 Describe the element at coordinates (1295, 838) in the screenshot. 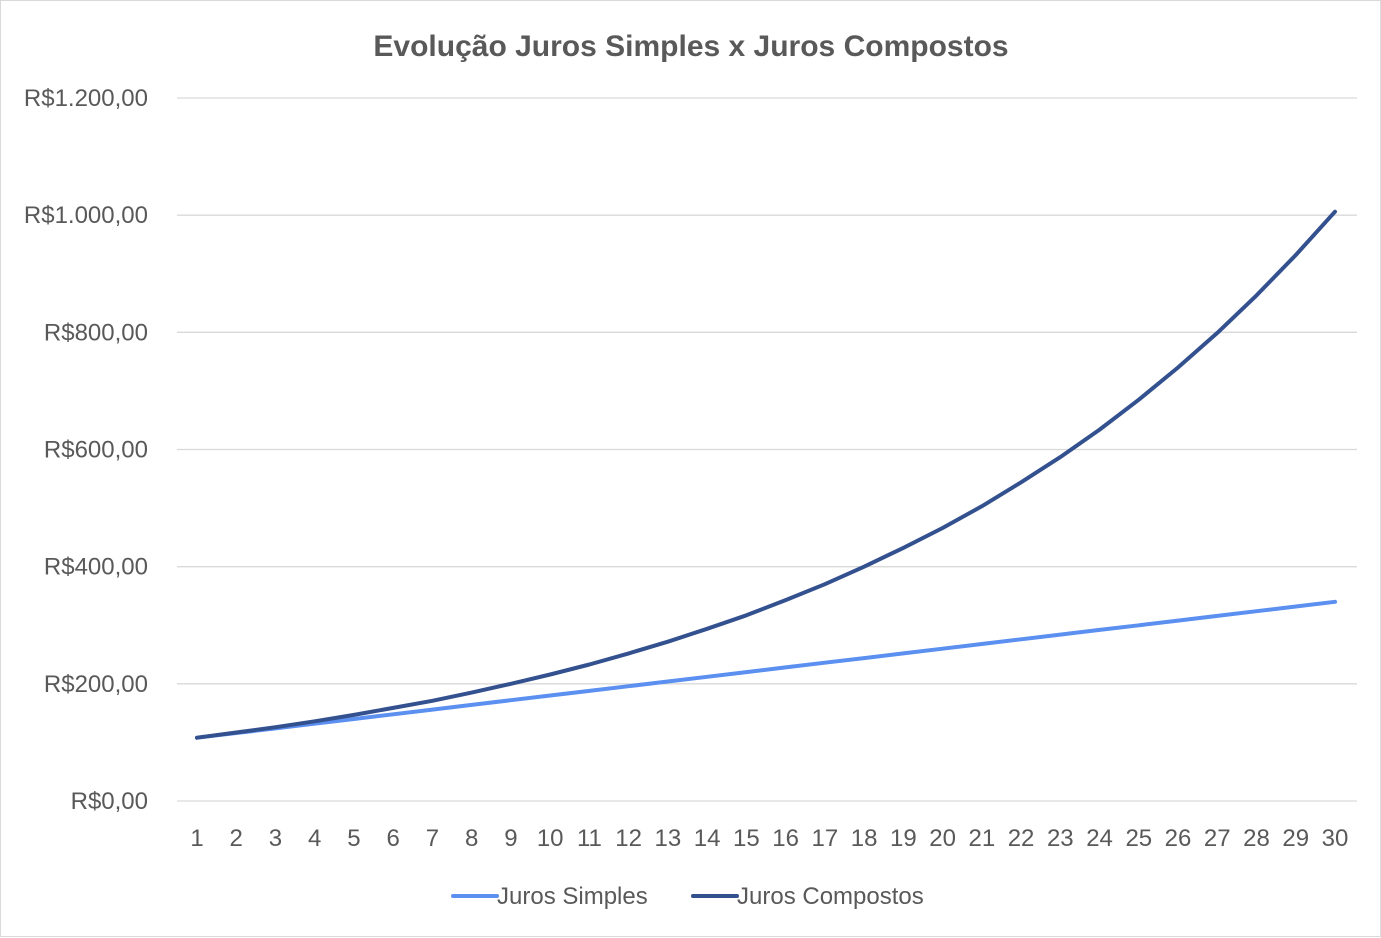

I see `x-tick-label: 29` at that location.